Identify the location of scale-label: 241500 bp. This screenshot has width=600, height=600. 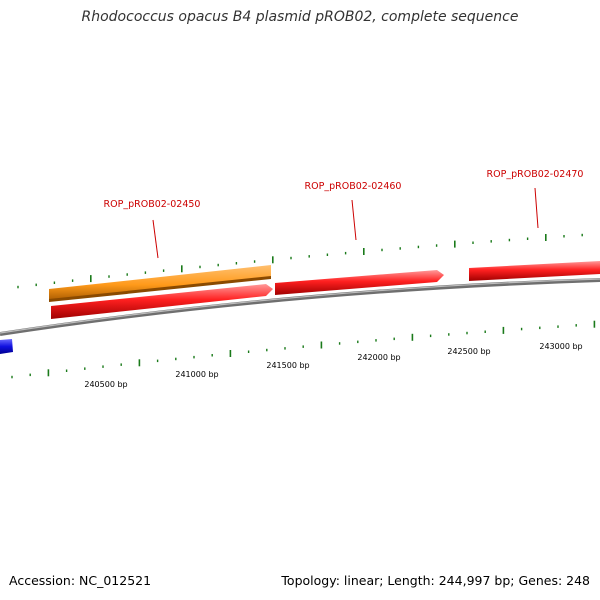
(287, 365).